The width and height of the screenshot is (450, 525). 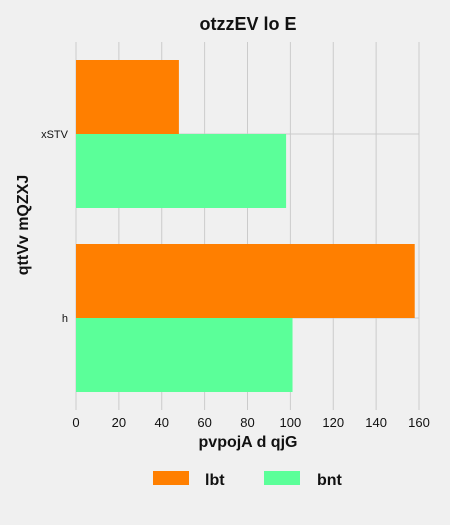 I want to click on bar-lbt-h, so click(x=245, y=281).